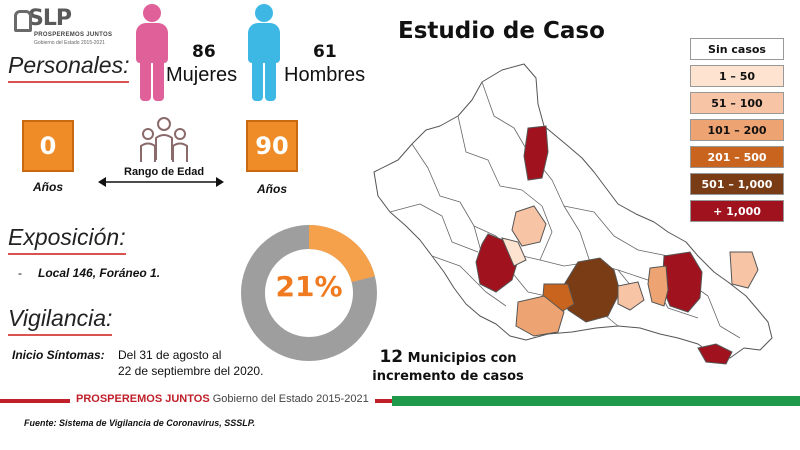 The image size is (800, 450). What do you see at coordinates (325, 75) in the screenshot?
I see `men-label: Hombres` at bounding box center [325, 75].